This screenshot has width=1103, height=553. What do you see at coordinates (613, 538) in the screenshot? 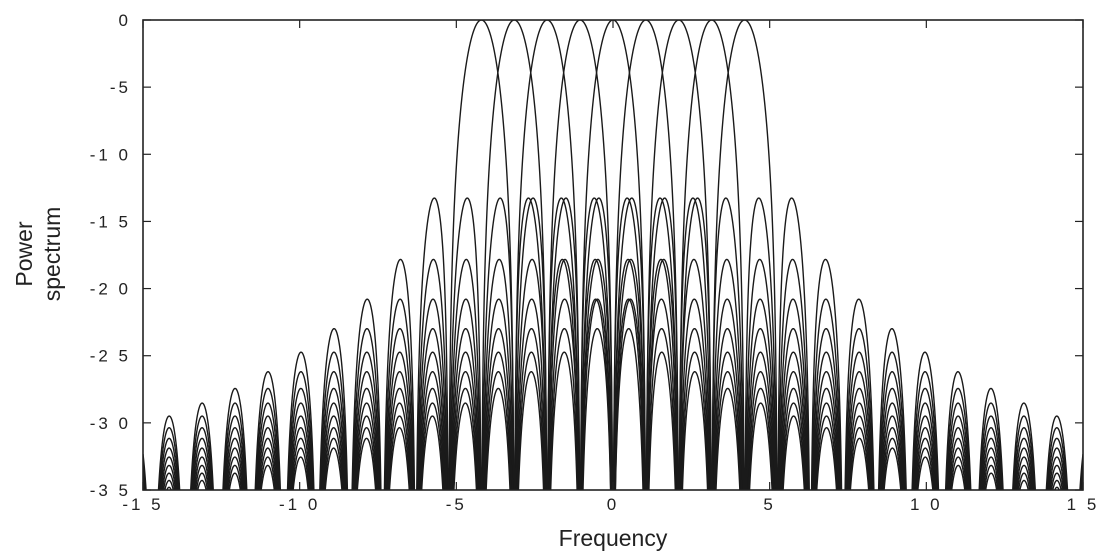
I see `x-axis-label: Frequency` at bounding box center [613, 538].